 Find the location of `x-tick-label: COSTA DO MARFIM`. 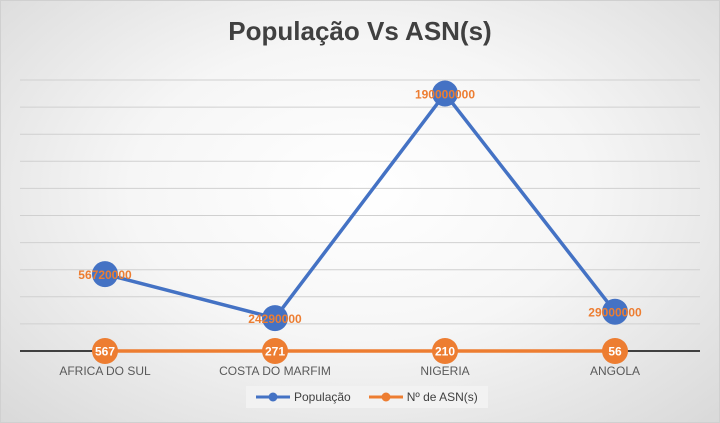

x-tick-label: COSTA DO MARFIM is located at coordinates (275, 371).